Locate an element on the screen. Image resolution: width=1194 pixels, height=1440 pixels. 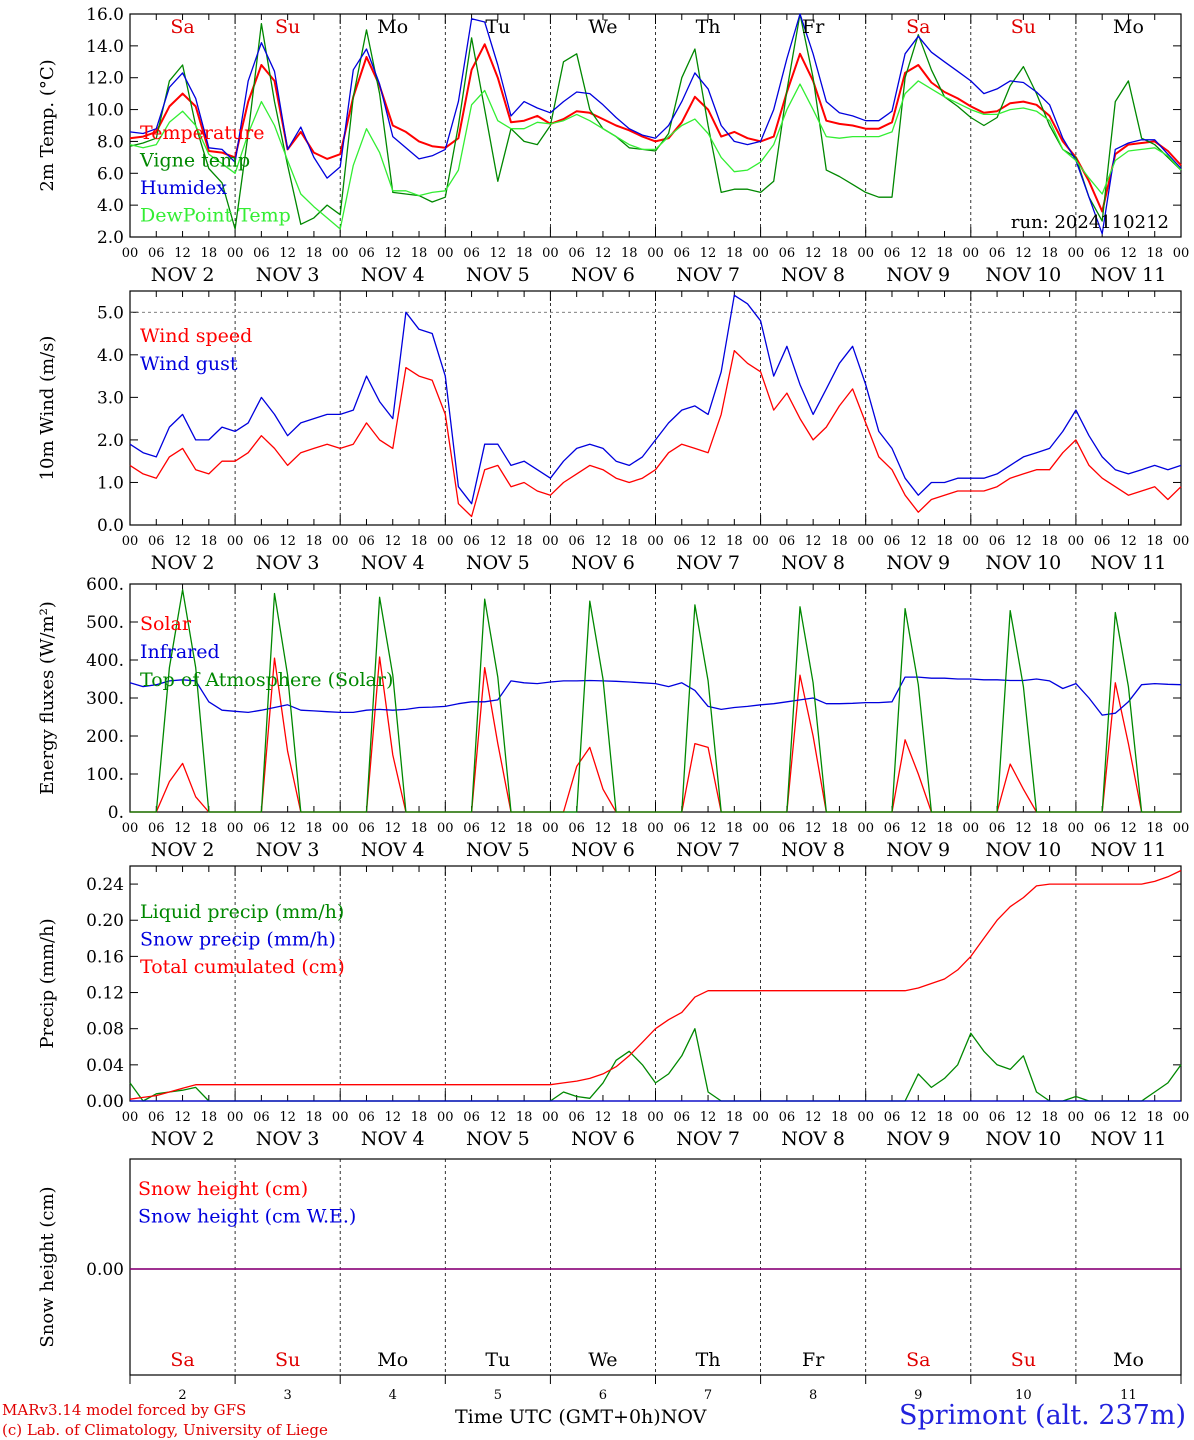
y-tick-label: 5.0 is located at coordinates (110, 313).